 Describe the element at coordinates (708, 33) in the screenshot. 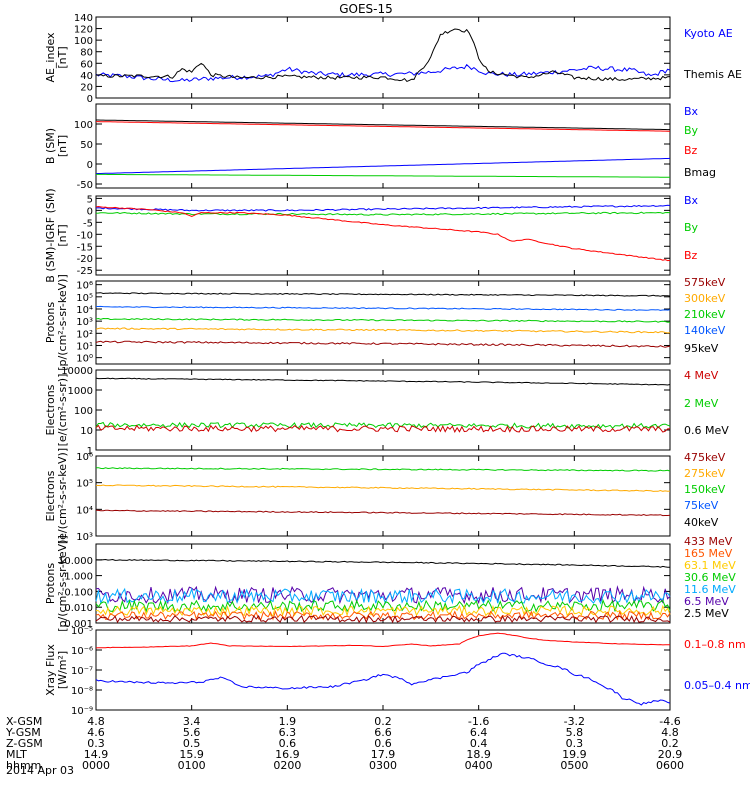

I see `legend-entry: Kyoto AE` at that location.